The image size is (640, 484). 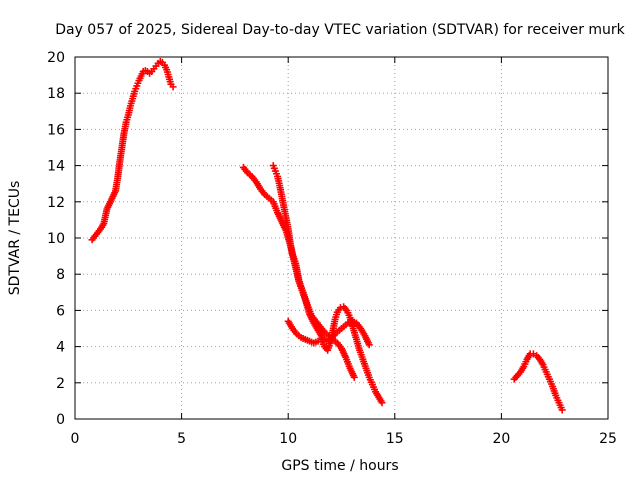 What do you see at coordinates (56, 203) in the screenshot?
I see `y-tick-label: 12` at bounding box center [56, 203].